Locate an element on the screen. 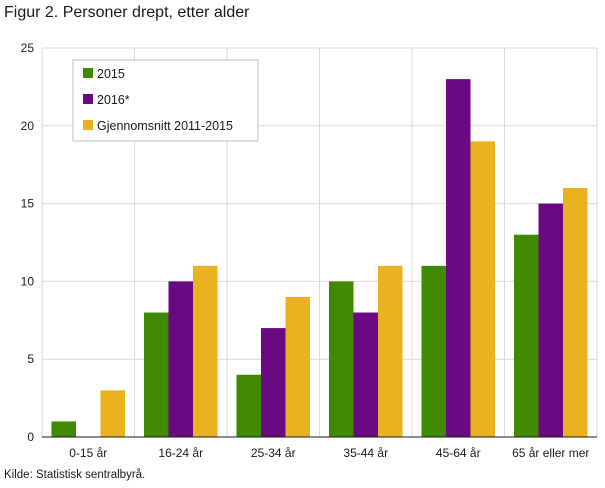 This screenshot has width=605, height=488. legend-label: Gjennomsnitt 2011-2015 is located at coordinates (165, 126).